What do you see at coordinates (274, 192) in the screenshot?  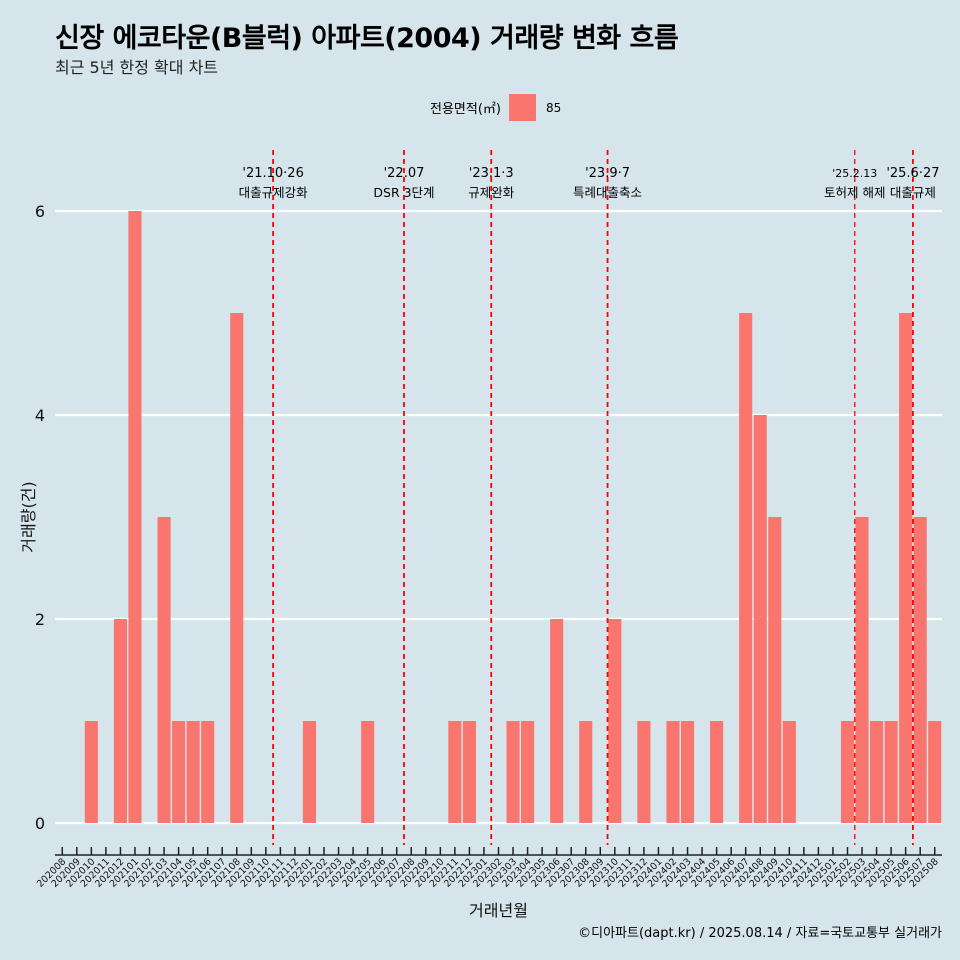 I see `event-name-label: 대출규제강화` at bounding box center [274, 192].